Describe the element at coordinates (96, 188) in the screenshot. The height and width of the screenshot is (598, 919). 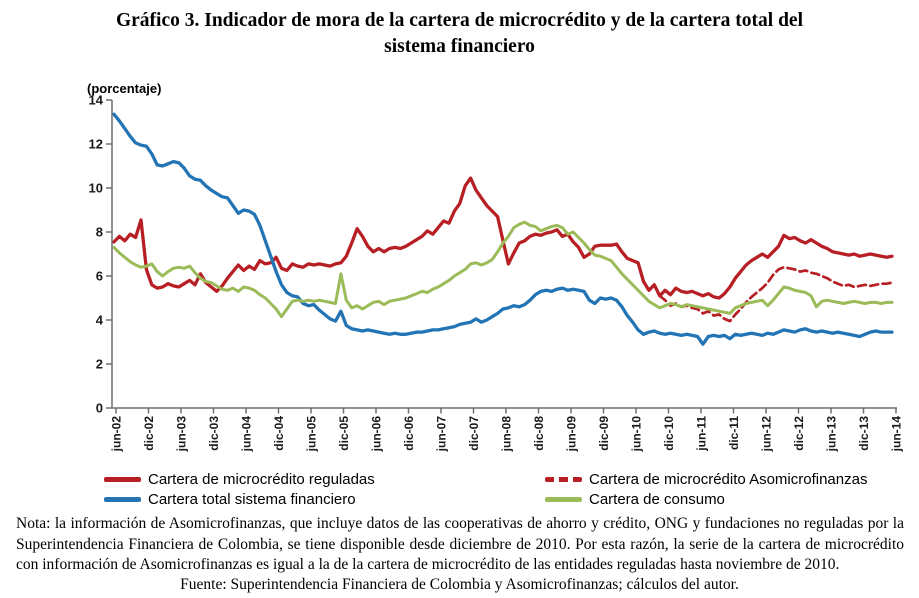
I see `y-tick-label: 10` at that location.